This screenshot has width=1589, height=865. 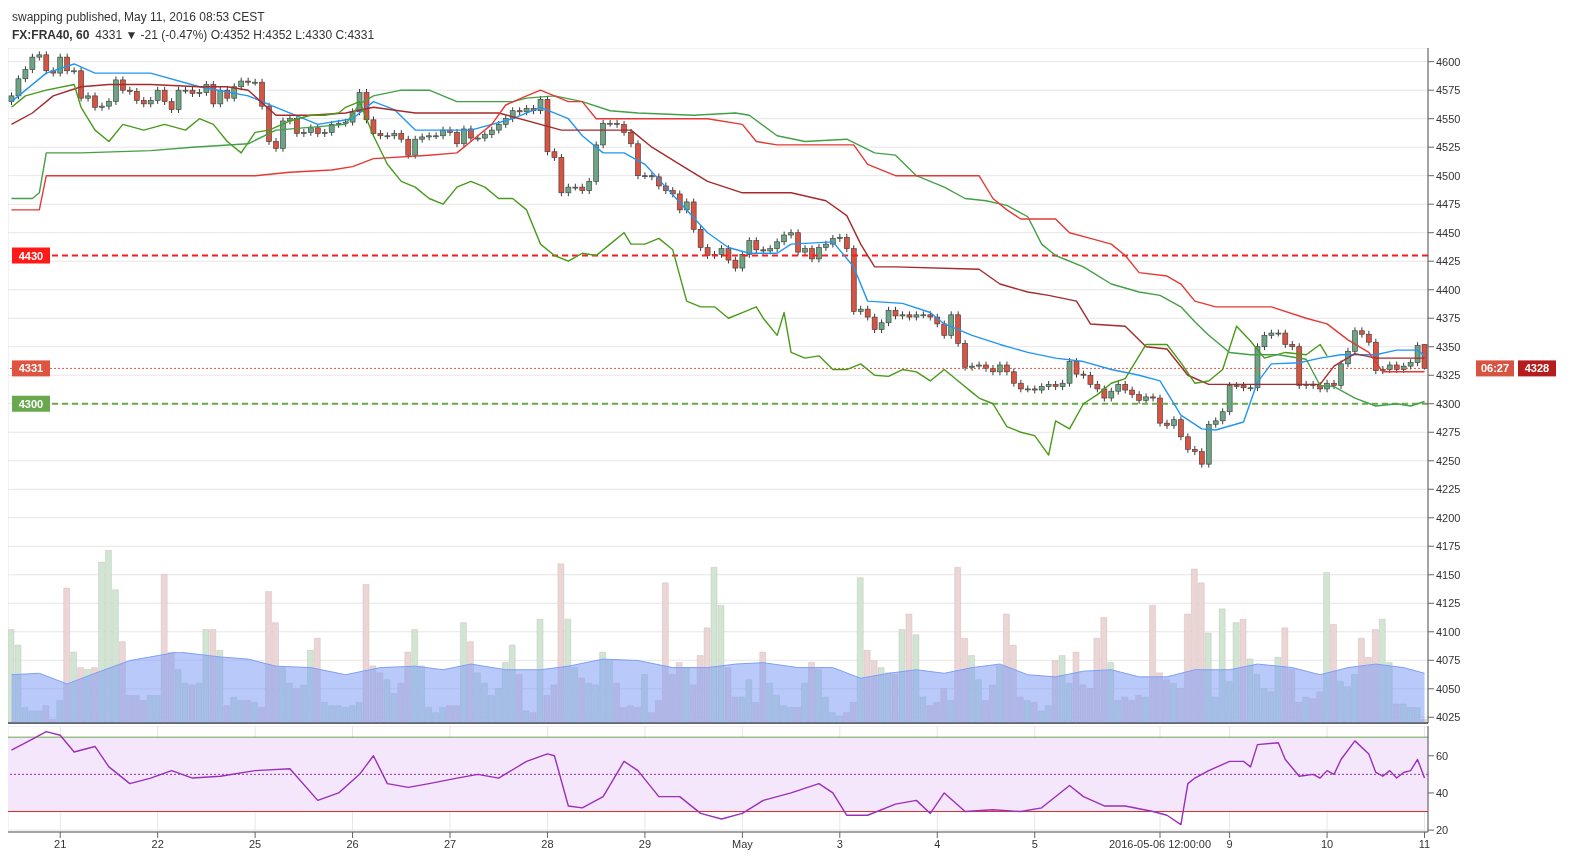 I want to click on y-tick-label: 4350, so click(x=1448, y=346).